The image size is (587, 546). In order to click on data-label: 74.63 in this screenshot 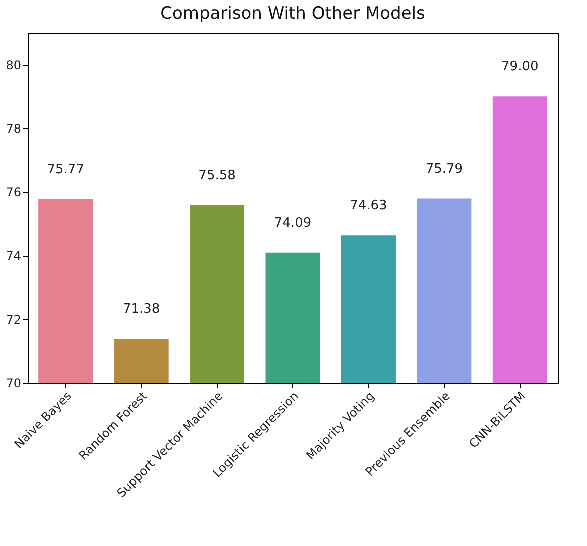, I will do `click(369, 206)`.